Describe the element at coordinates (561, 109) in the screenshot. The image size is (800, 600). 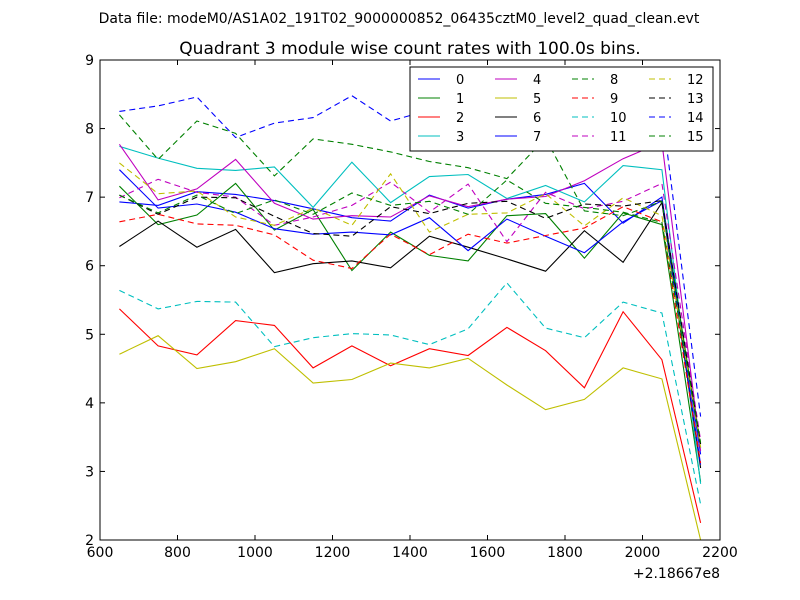
I see `legend-box` at that location.